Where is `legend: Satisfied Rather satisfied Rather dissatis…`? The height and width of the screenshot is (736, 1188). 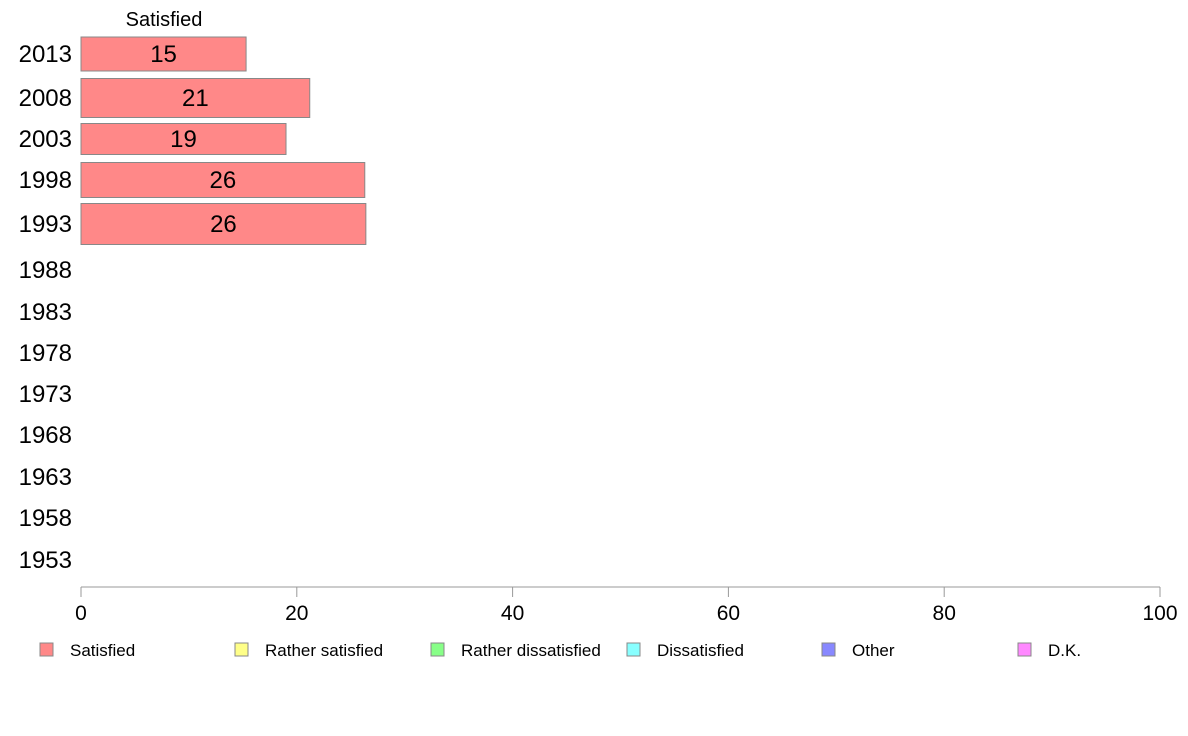
legend: Satisfied Rather satisfied Rather dissatis… is located at coordinates (560, 650).